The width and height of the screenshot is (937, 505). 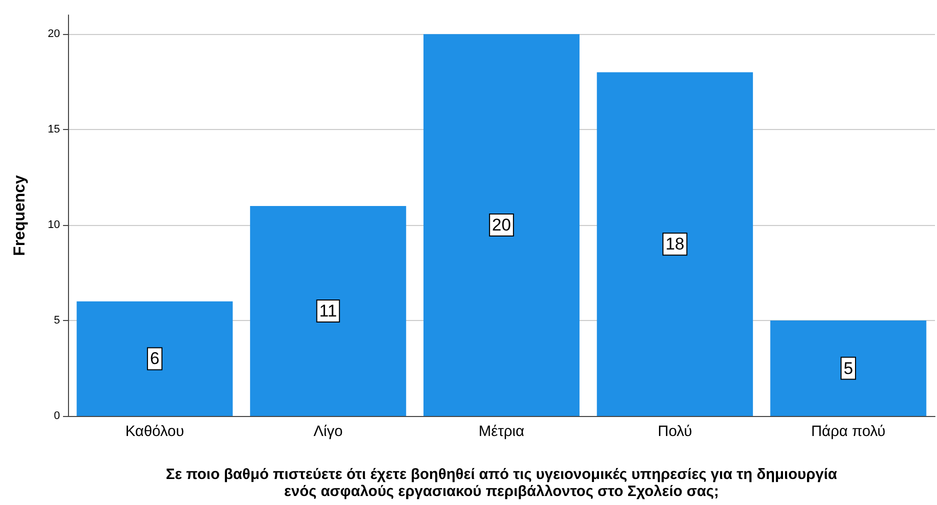 I want to click on y-tick-label: 0, so click(x=57, y=416).